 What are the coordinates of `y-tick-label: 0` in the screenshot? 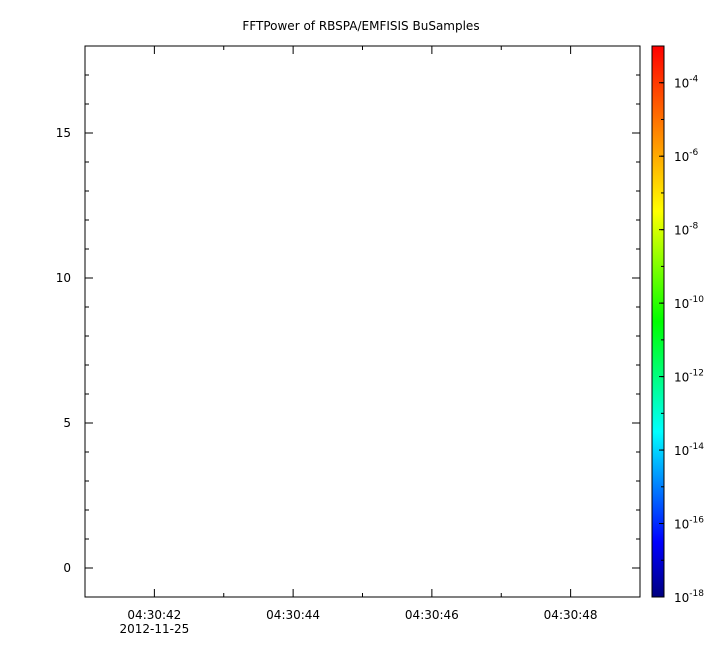 It's located at (67, 568).